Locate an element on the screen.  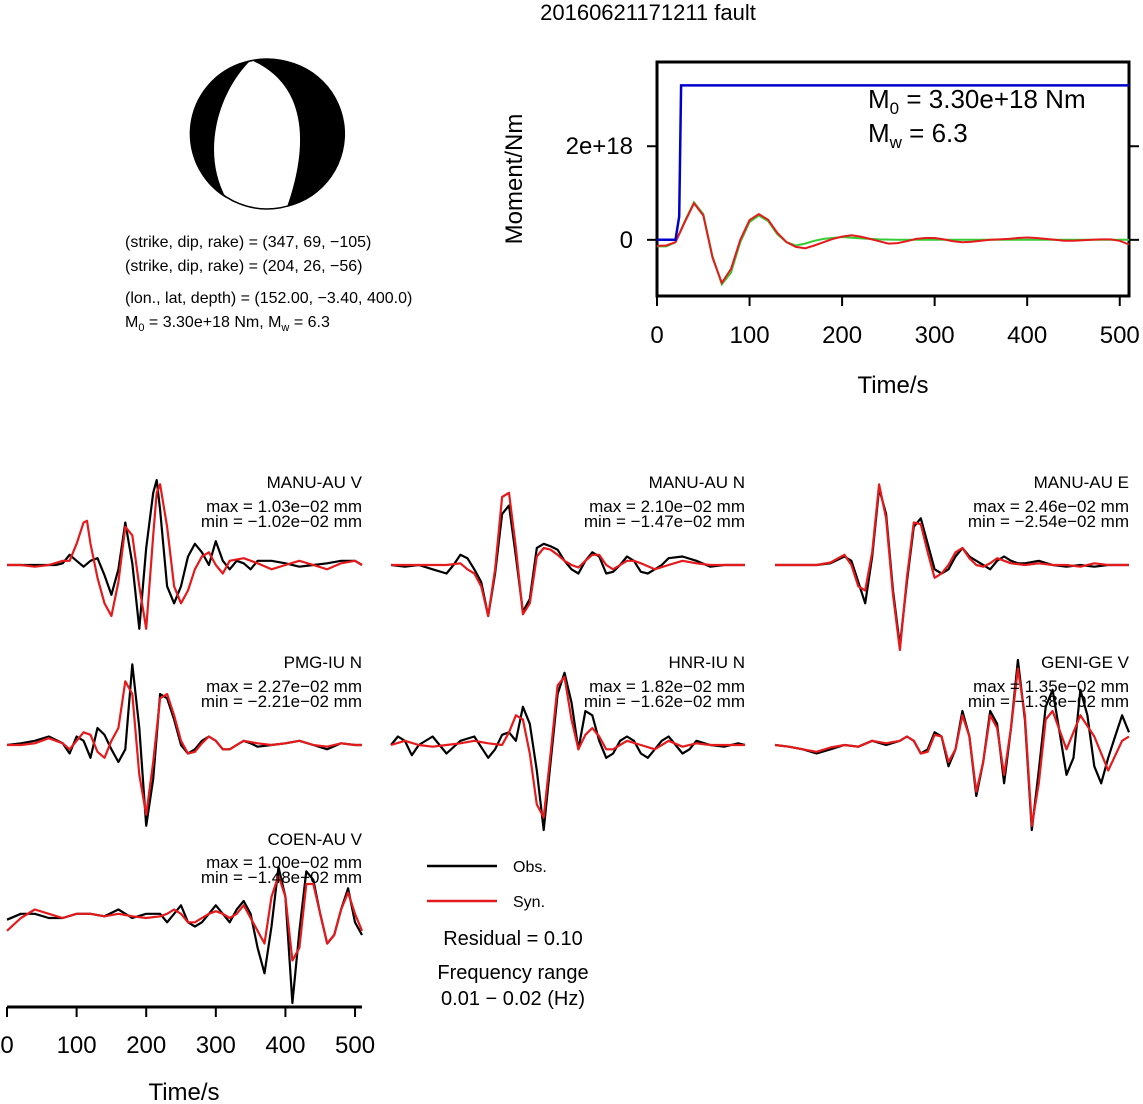
moment-y-axis: 0 2e+18 is located at coordinates (852, 193).